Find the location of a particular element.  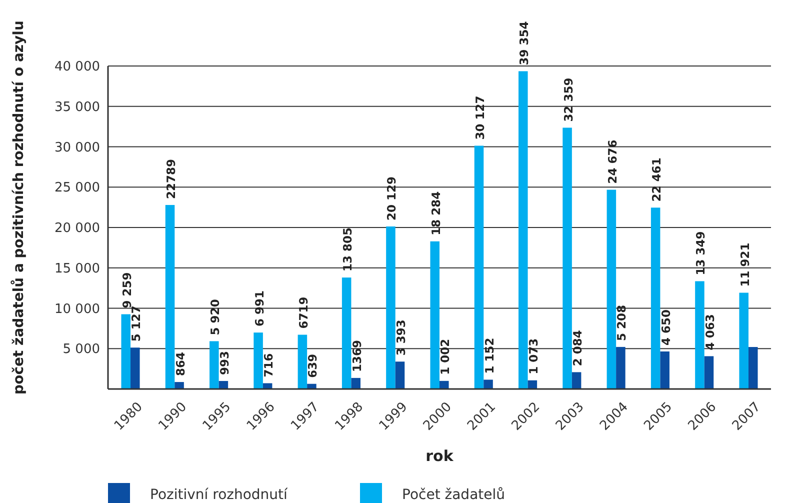

data-label: 13 805 is located at coordinates (347, 250).